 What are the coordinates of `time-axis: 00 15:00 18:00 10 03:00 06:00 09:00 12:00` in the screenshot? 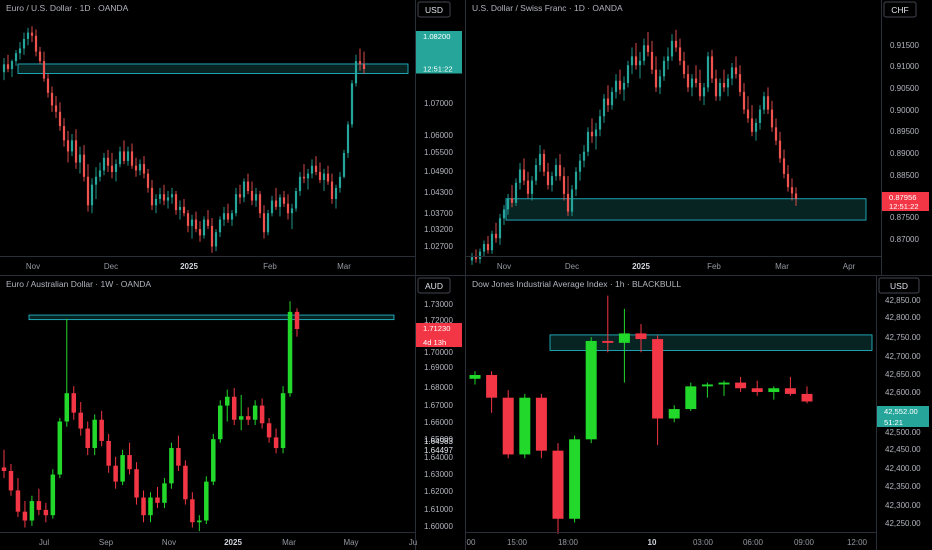 It's located at (671, 540).